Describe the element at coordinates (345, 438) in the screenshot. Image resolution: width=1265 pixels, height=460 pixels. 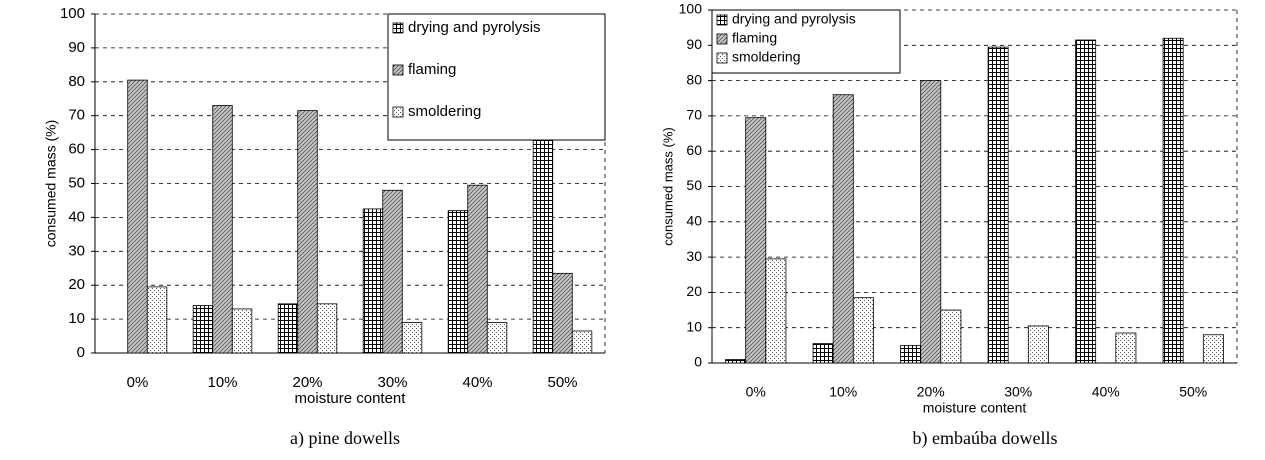
I see `caption: a) pine dowells` at that location.